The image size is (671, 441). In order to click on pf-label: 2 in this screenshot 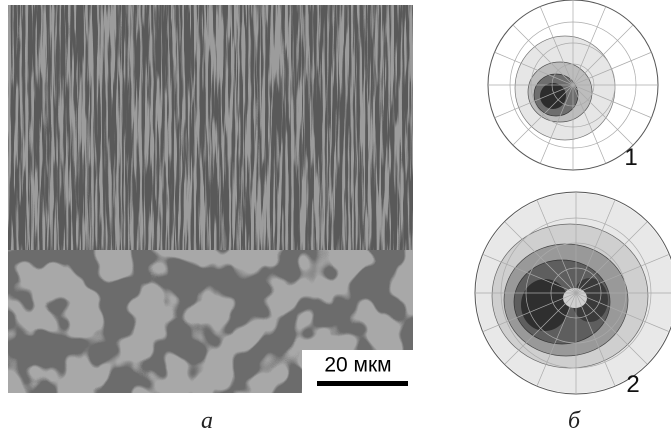, I will do `click(632, 384)`.